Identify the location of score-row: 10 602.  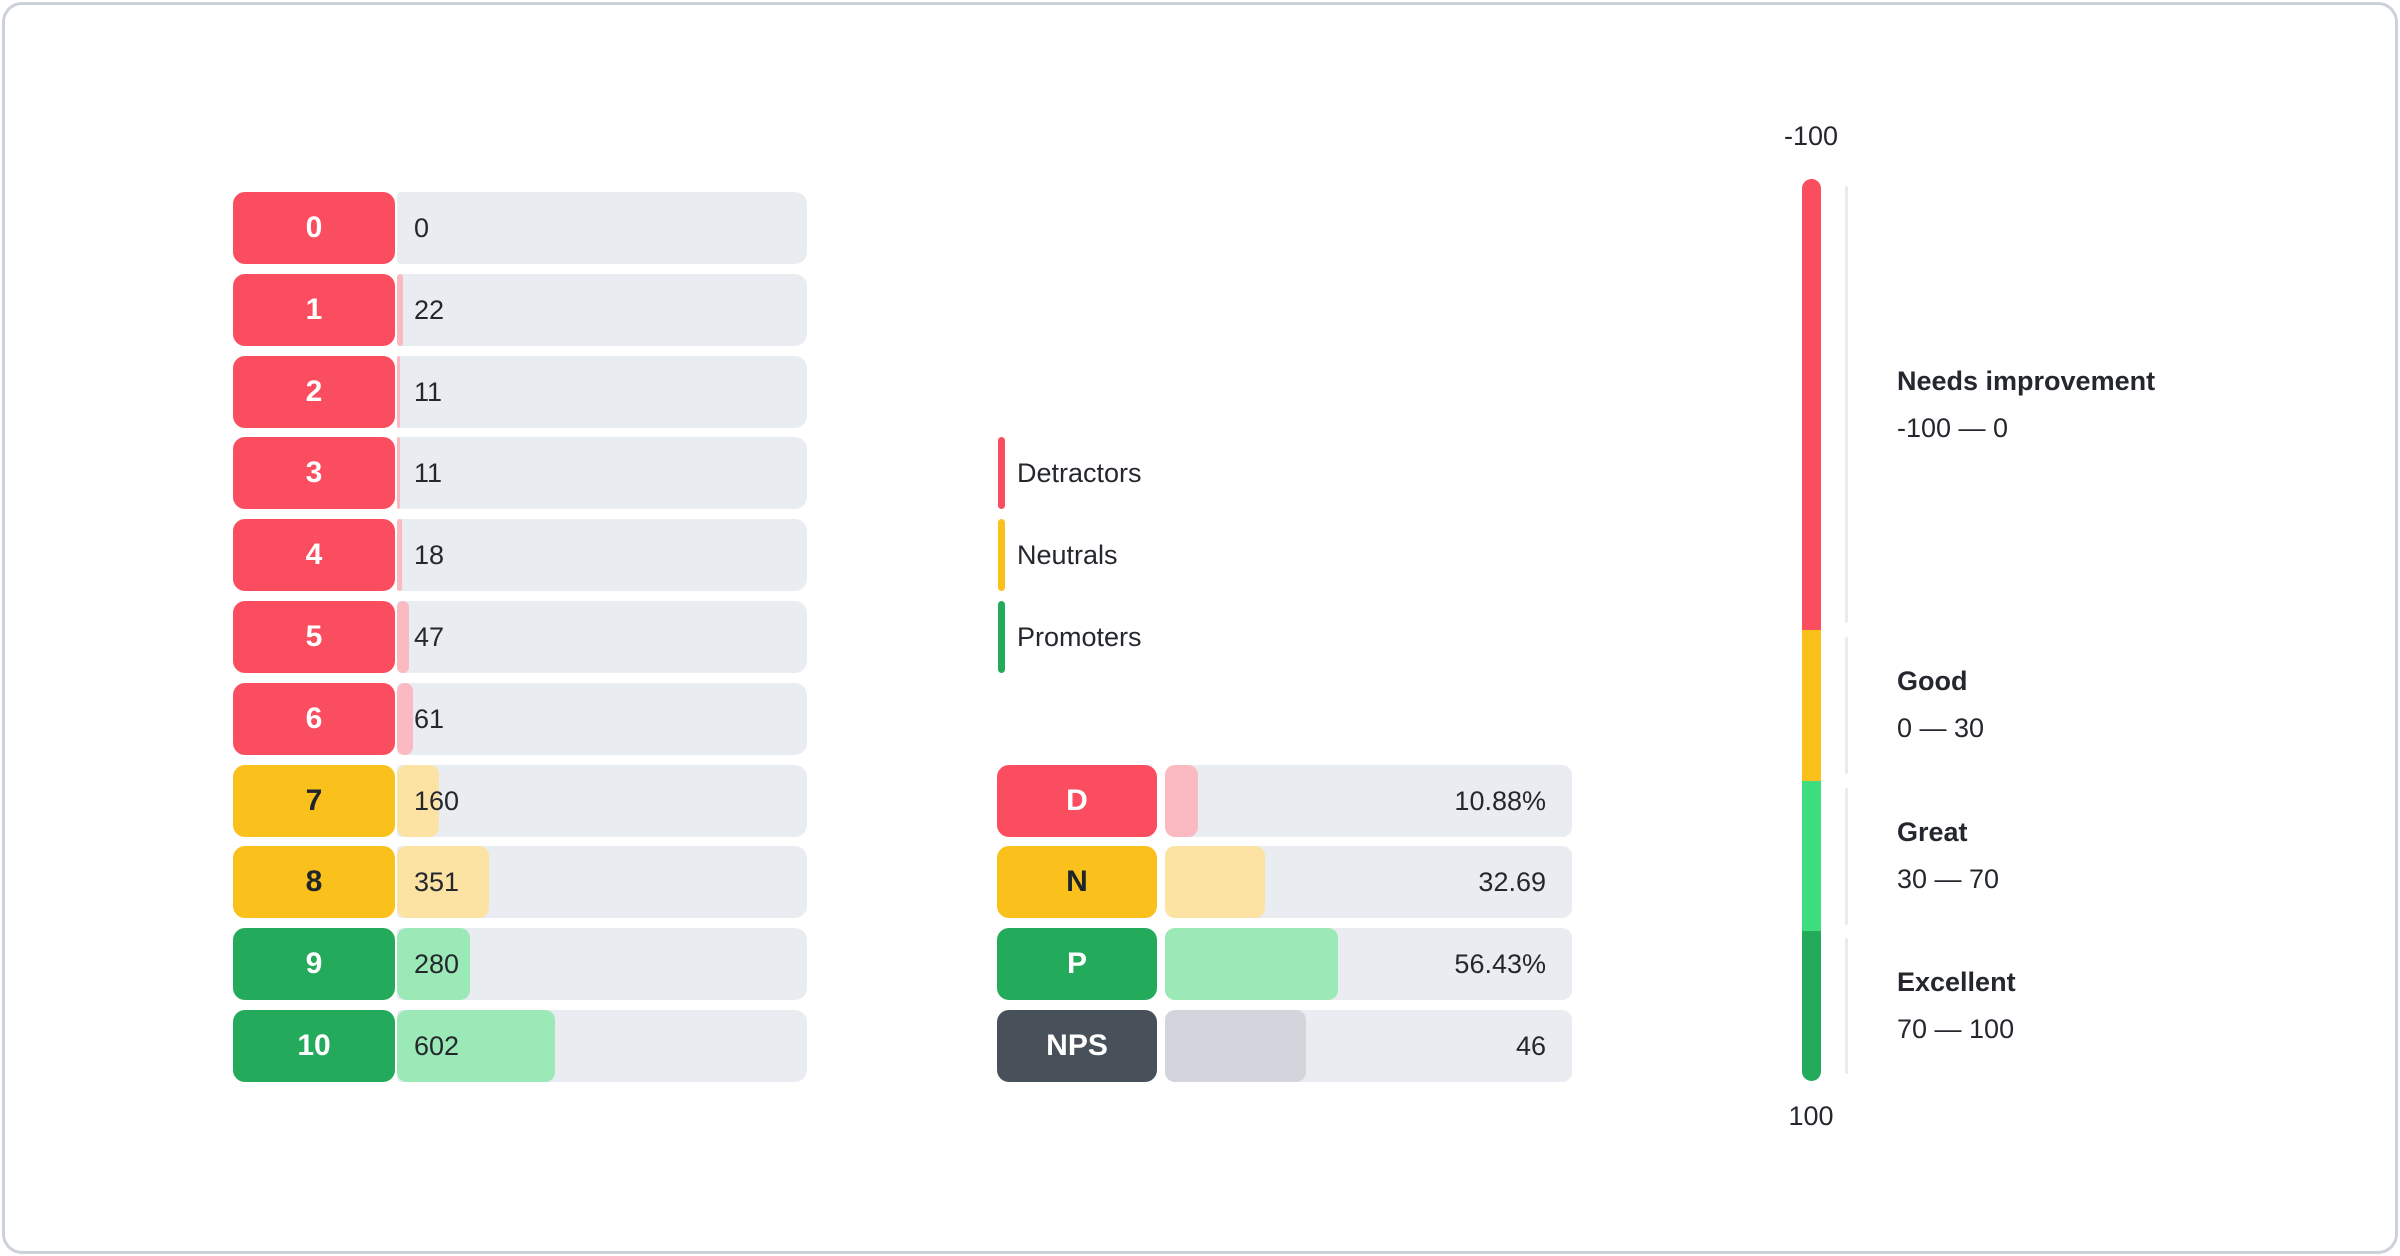
(520, 1046).